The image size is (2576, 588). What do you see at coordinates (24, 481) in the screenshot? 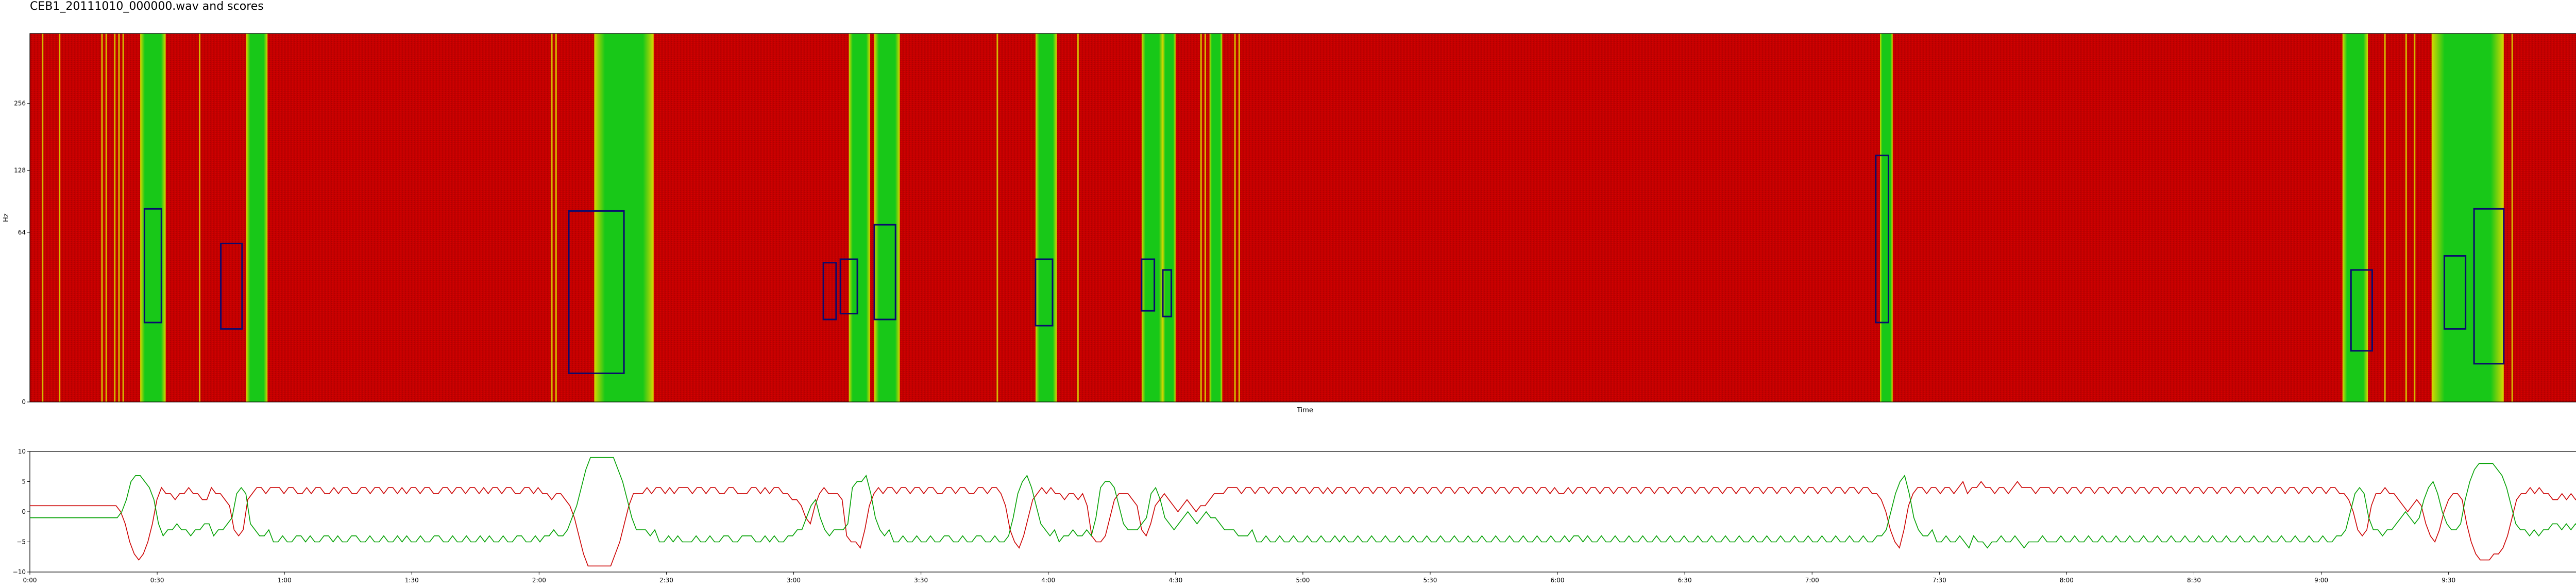
I see `scores-y-tick-label: 5` at bounding box center [24, 481].